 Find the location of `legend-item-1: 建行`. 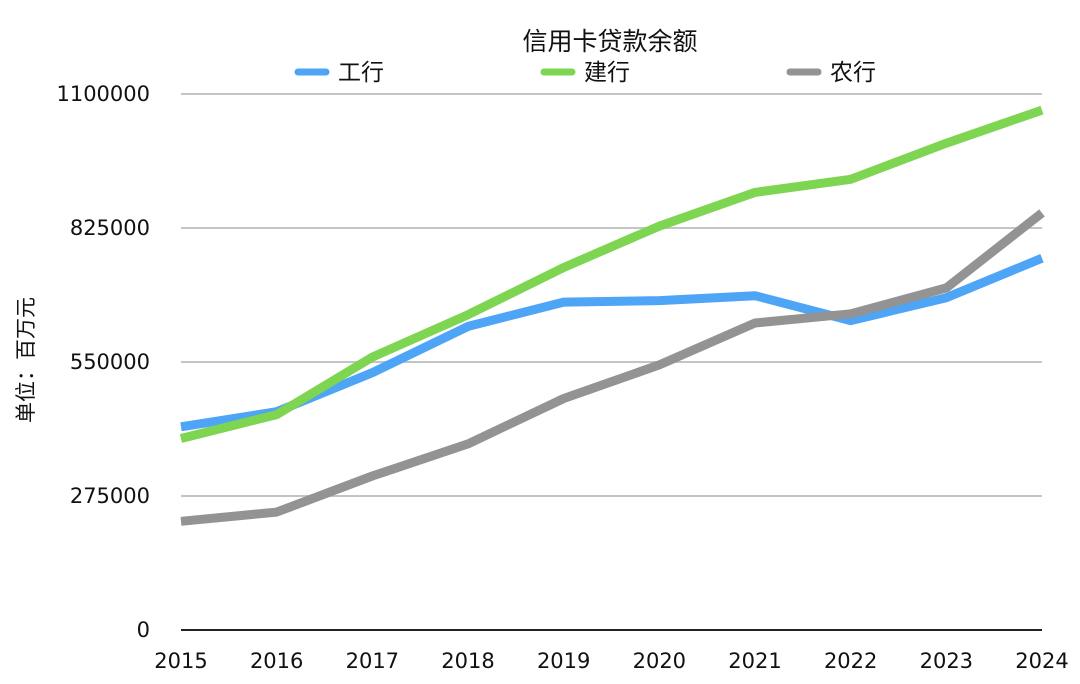

legend-item-1: 建行 is located at coordinates (585, 73).